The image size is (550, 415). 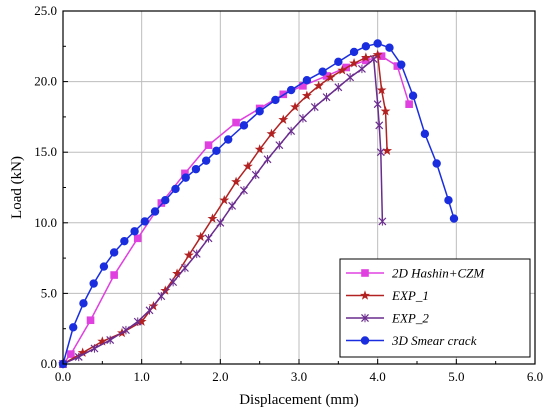 What do you see at coordinates (45, 10) in the screenshot?
I see `y-tick-label: 25.0` at bounding box center [45, 10].